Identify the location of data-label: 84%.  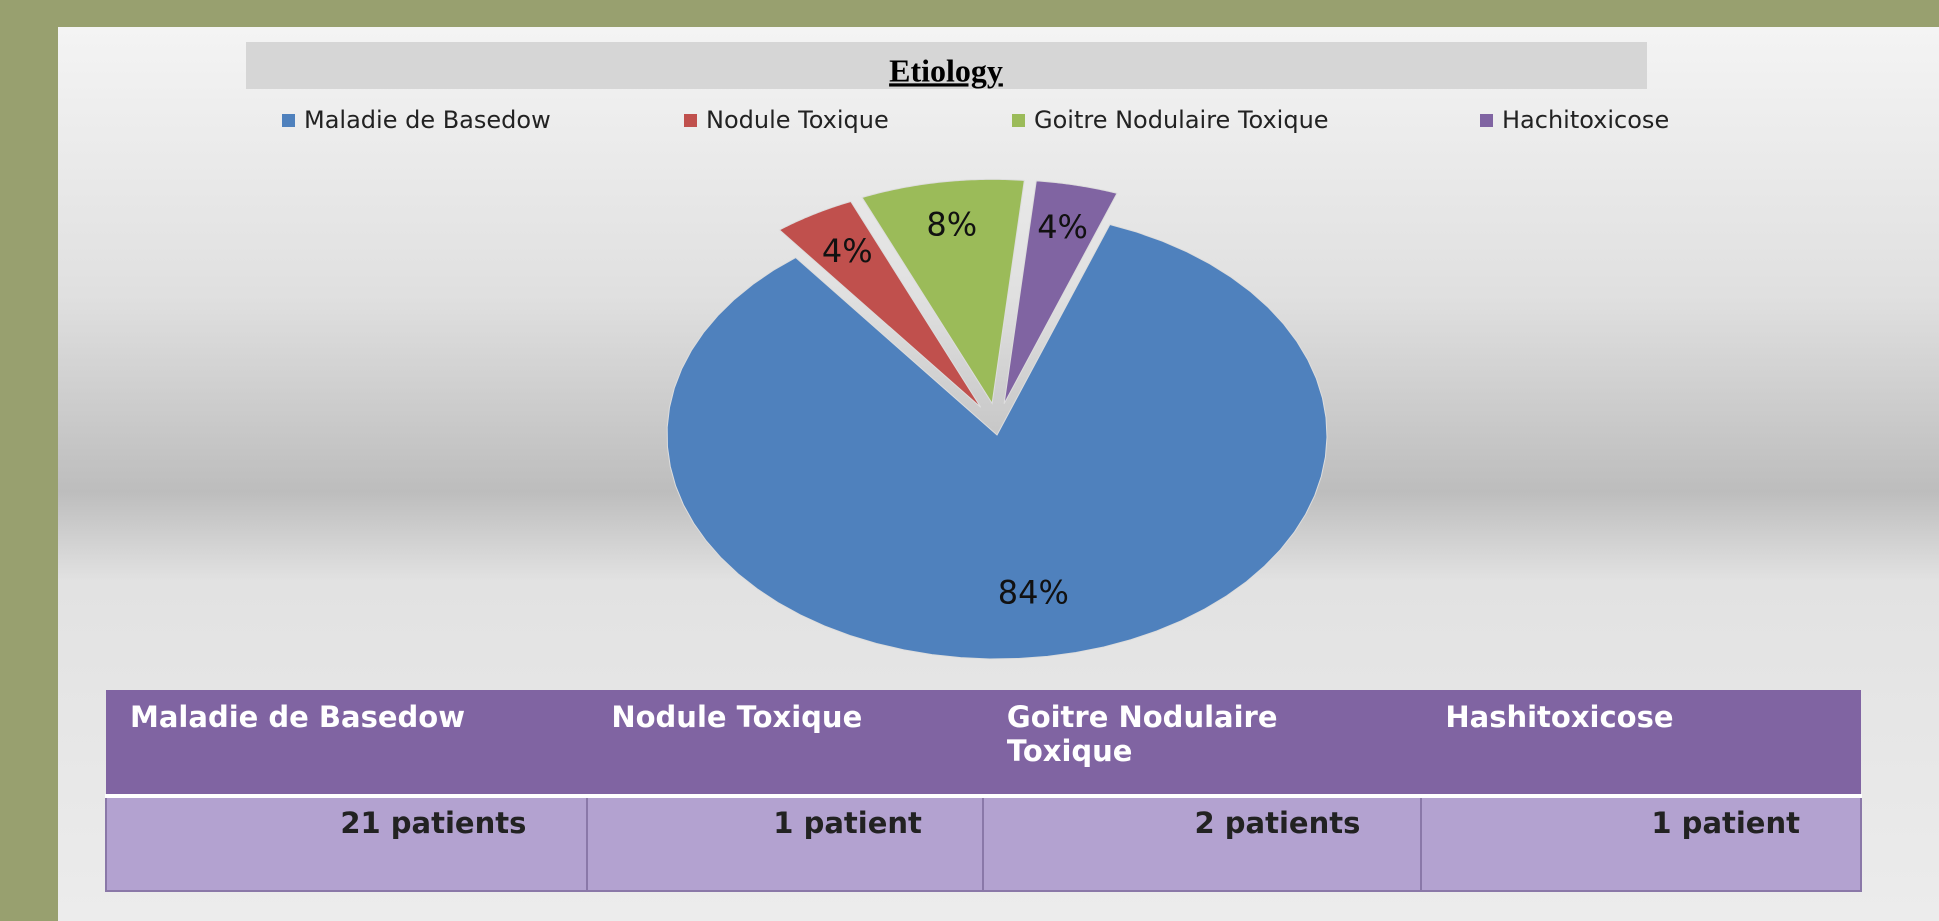
(1033, 592).